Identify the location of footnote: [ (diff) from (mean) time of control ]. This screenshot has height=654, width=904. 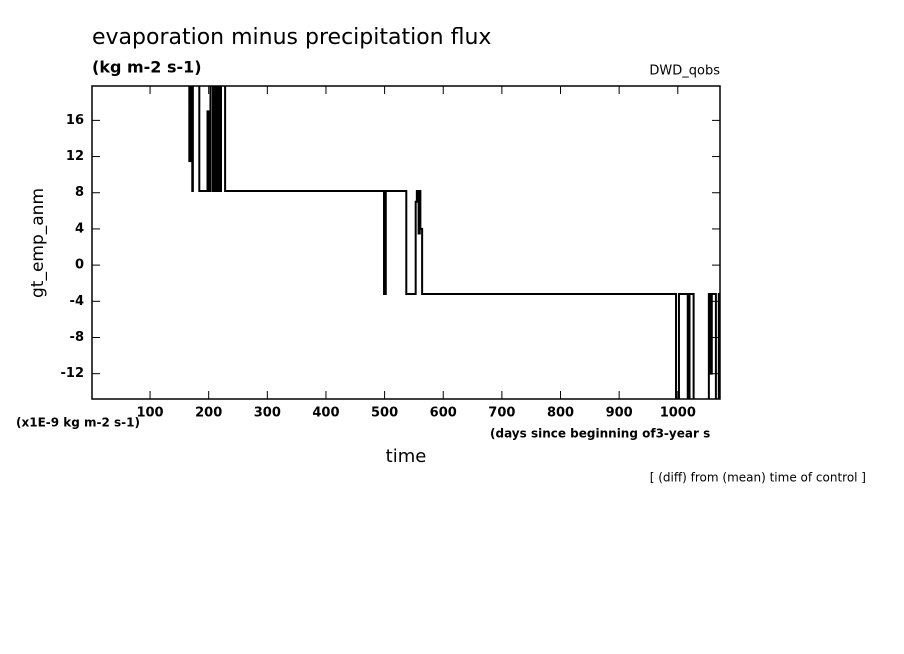
(758, 478).